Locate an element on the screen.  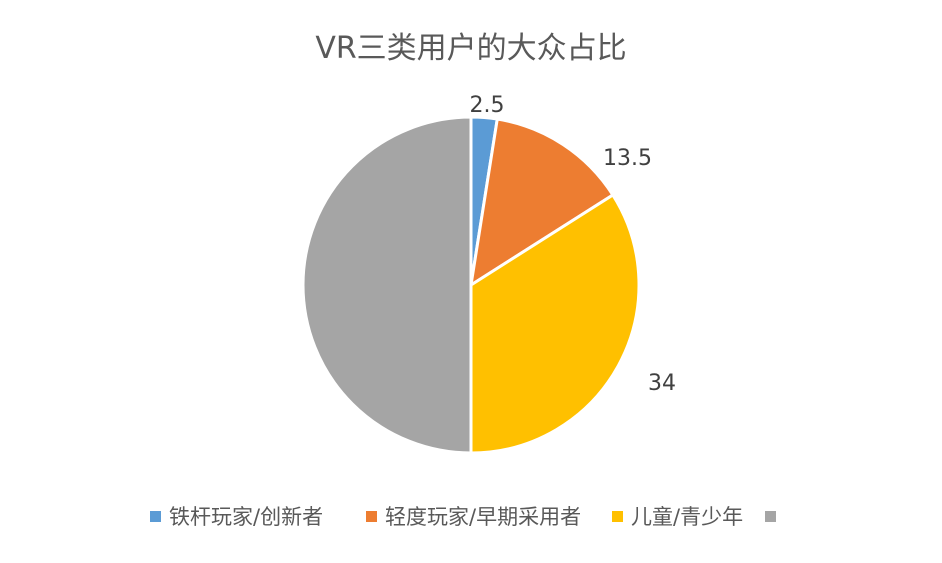
data-label: 2.5 is located at coordinates (487, 105).